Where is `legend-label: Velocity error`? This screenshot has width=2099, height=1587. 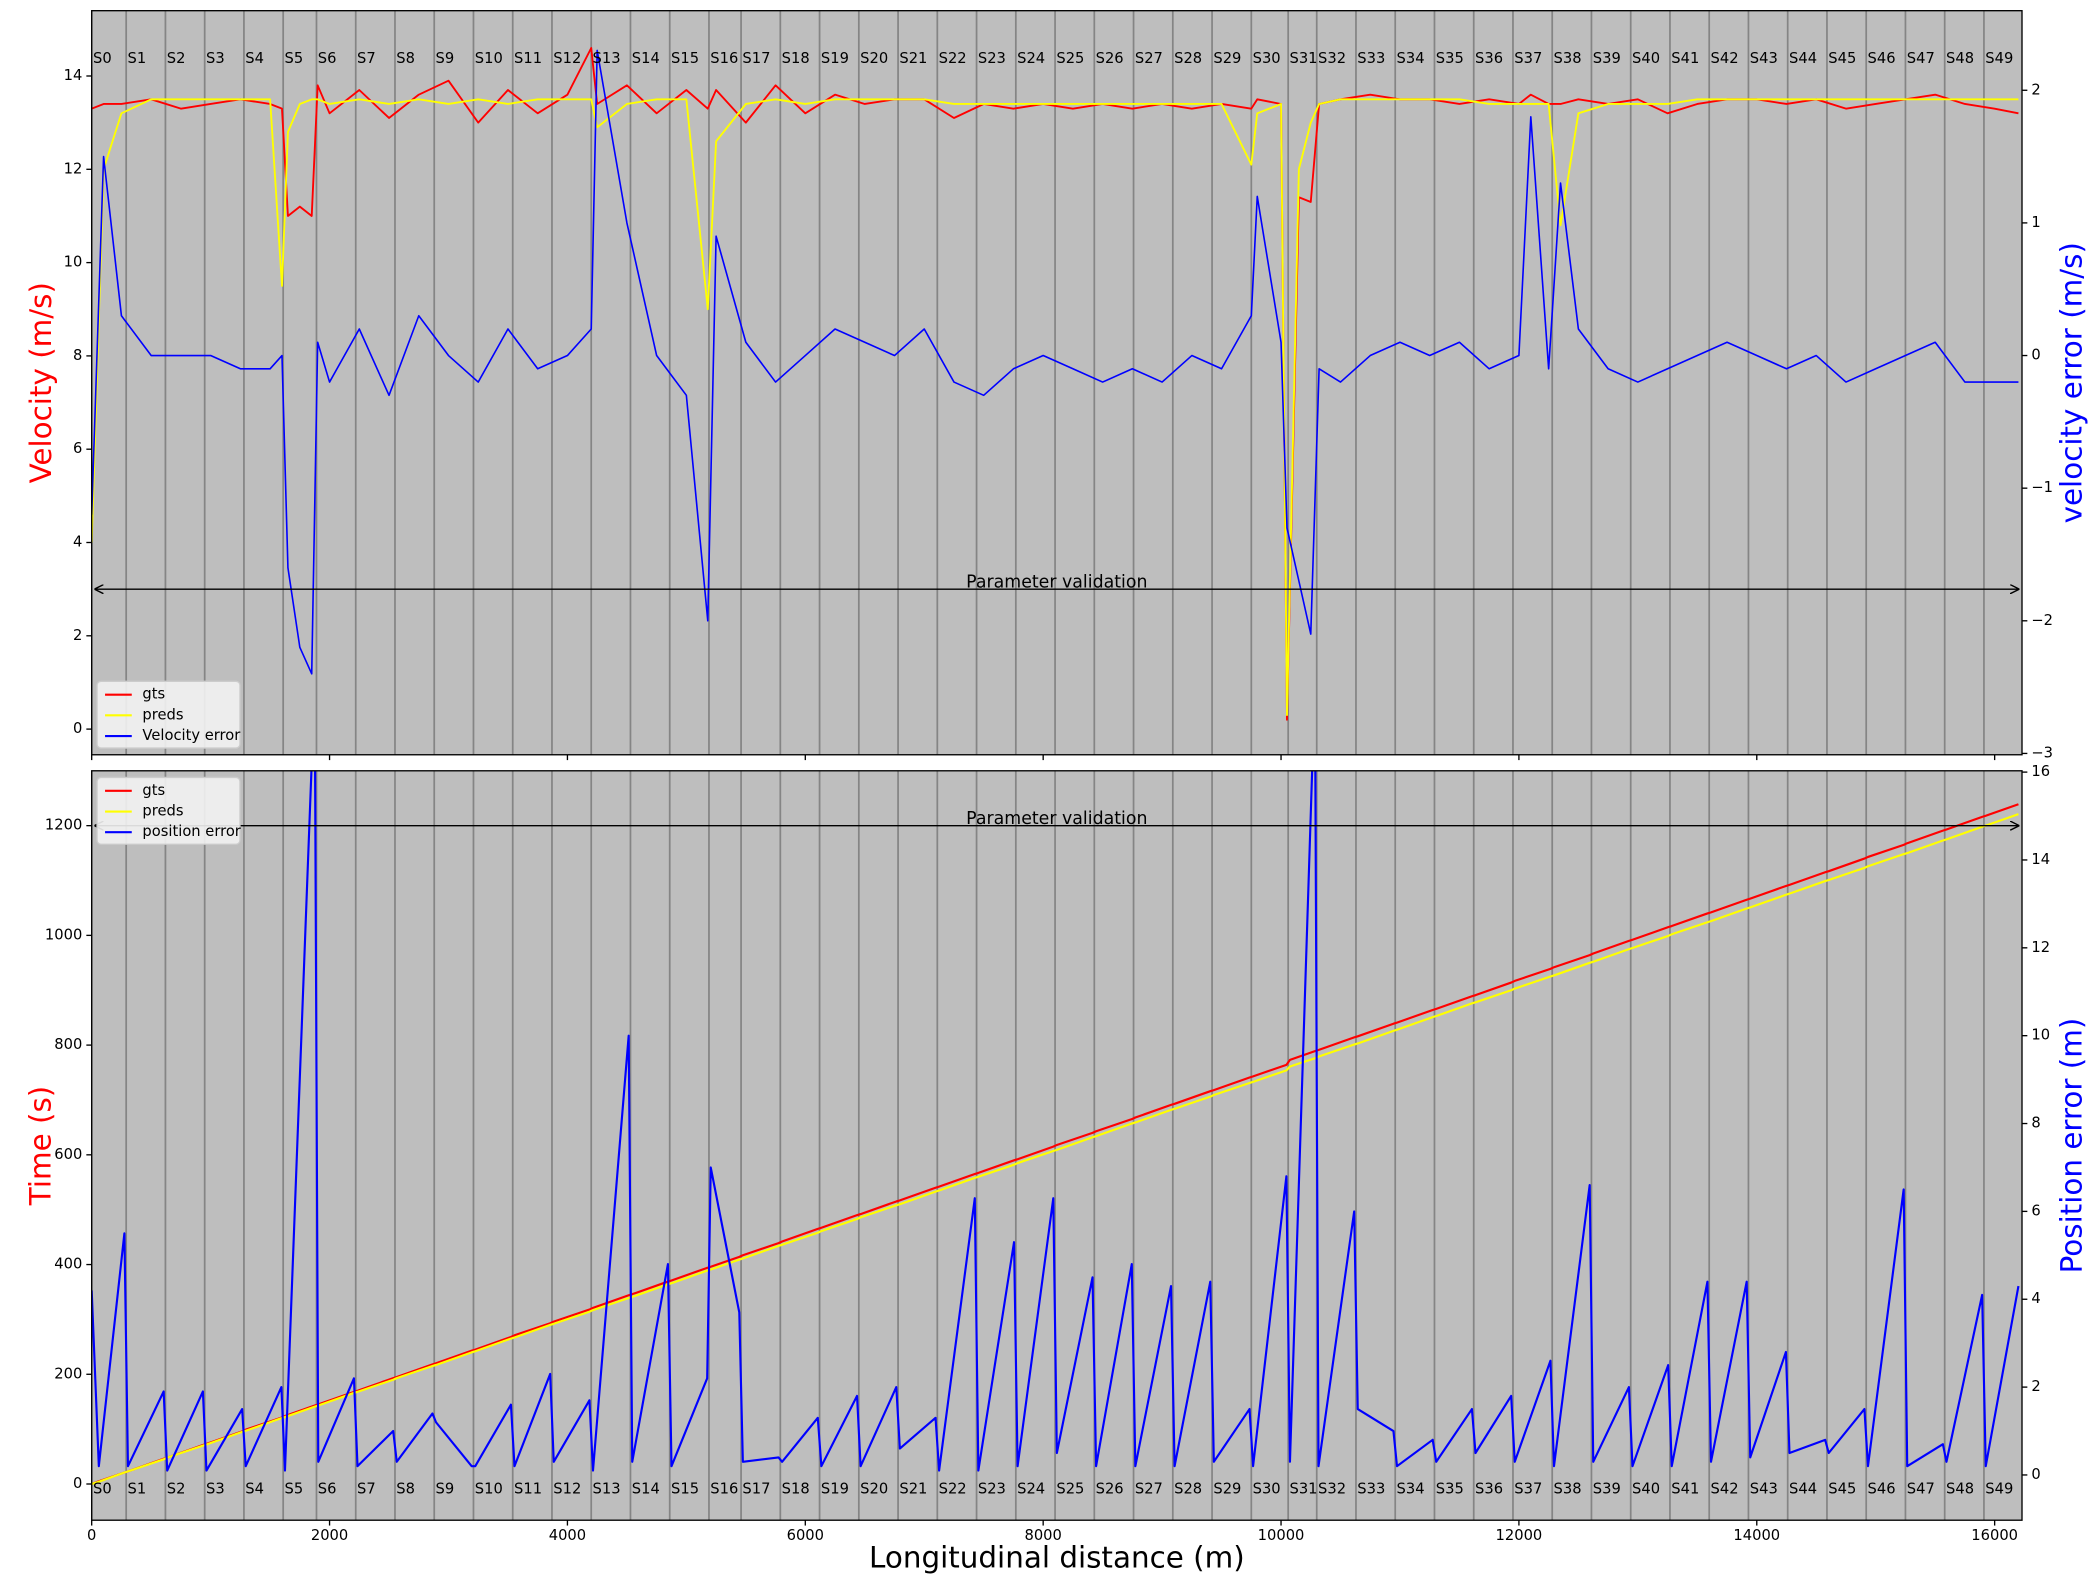
legend-label: Velocity error is located at coordinates (191, 735).